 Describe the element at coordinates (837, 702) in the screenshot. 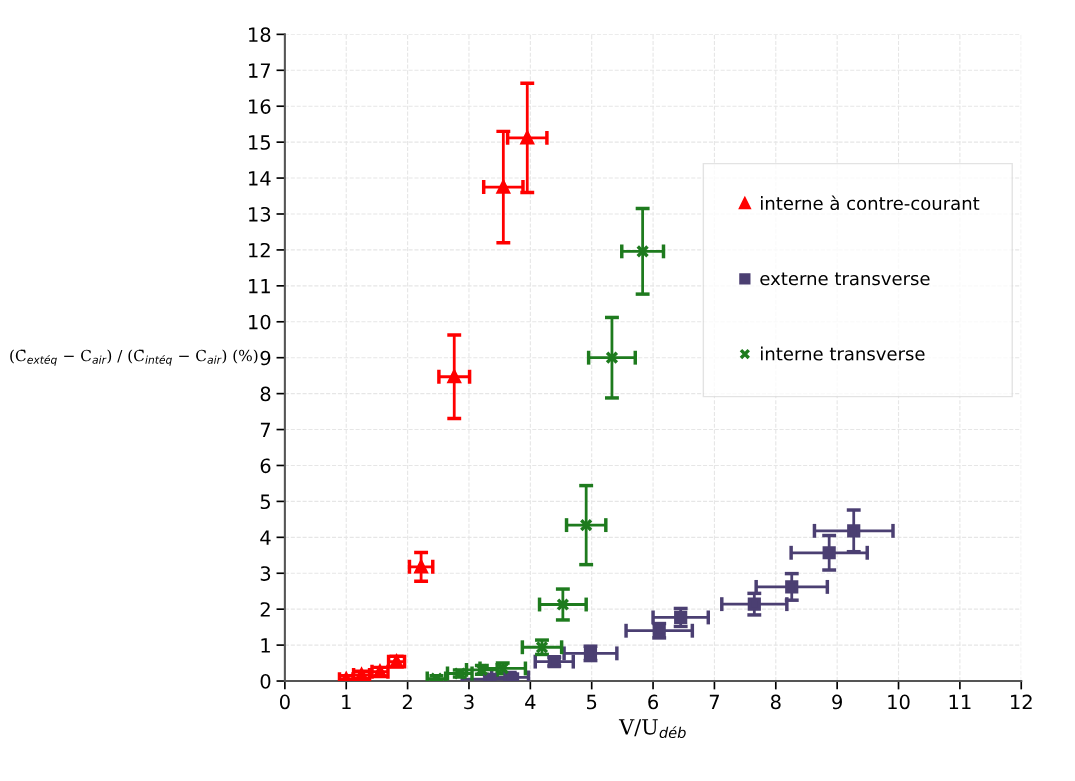

I see `x-tick-label: 9` at that location.